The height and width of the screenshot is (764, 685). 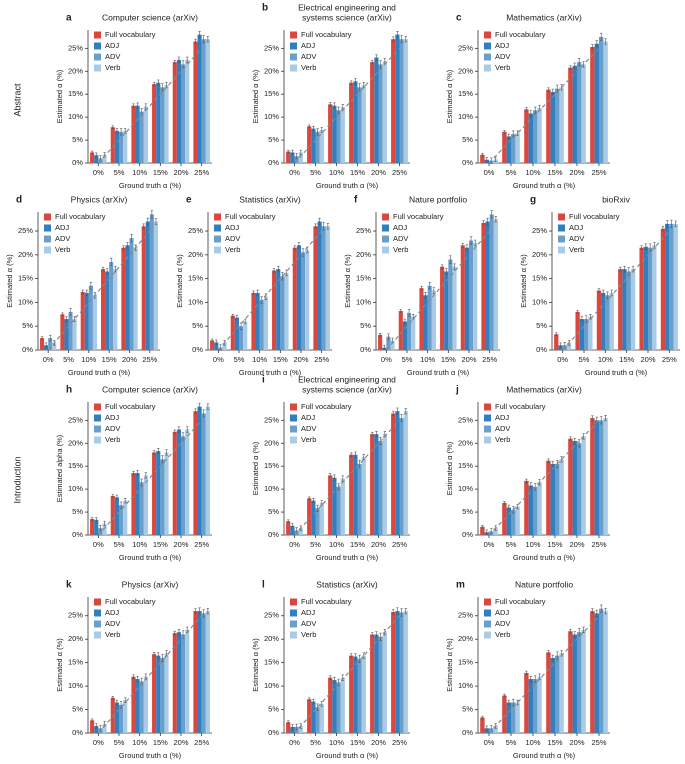 I want to click on panel-letter: e, so click(x=189, y=200).